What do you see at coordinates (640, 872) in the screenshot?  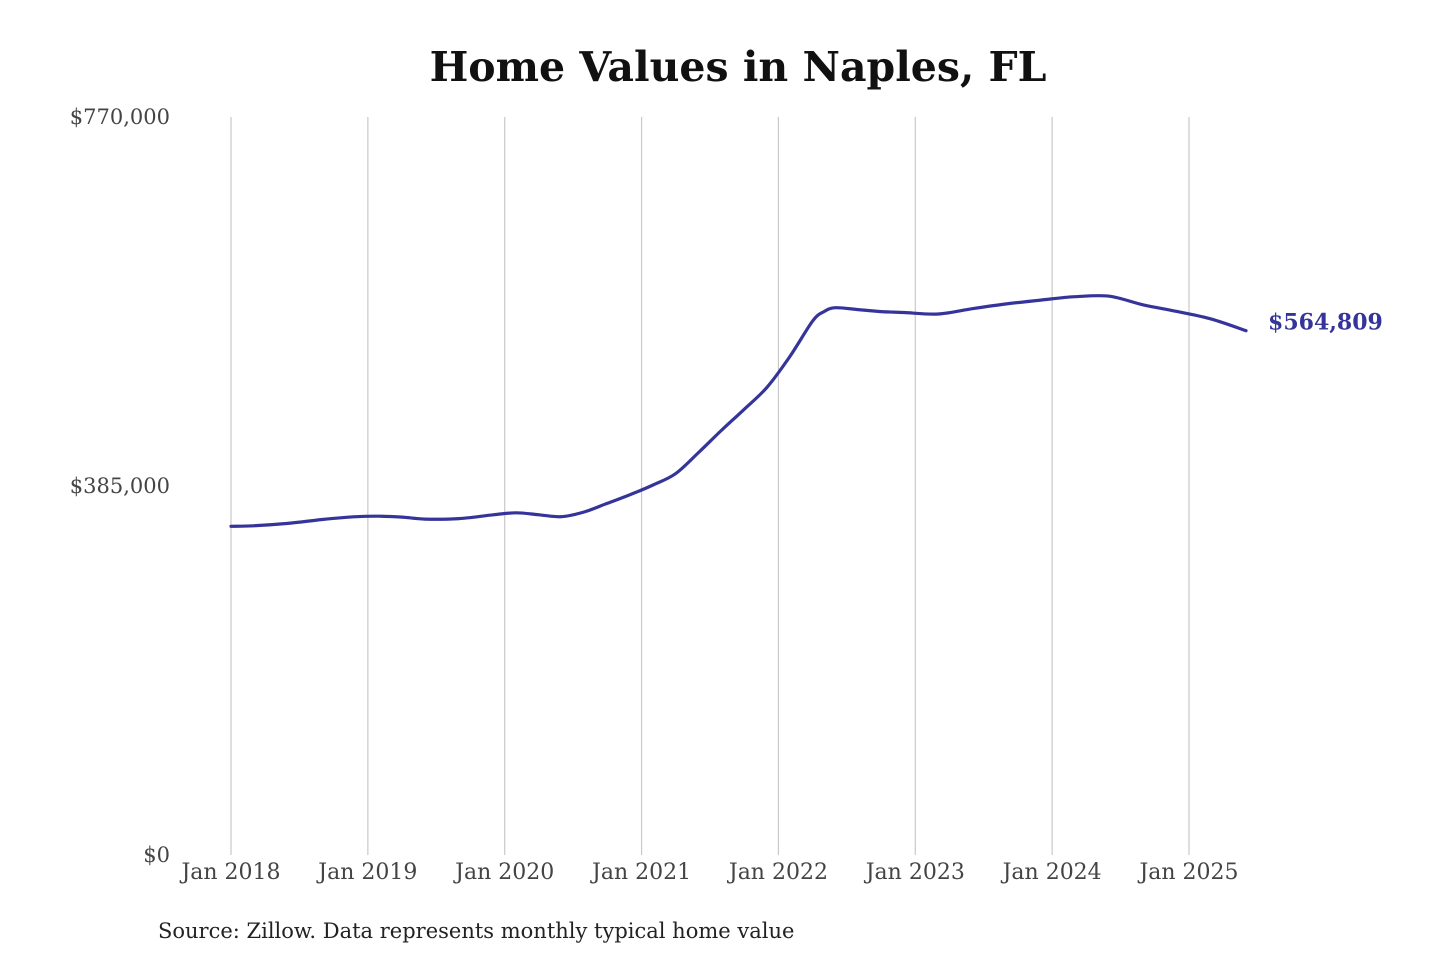 I see `x-tick-label: Jan 2021` at bounding box center [640, 872].